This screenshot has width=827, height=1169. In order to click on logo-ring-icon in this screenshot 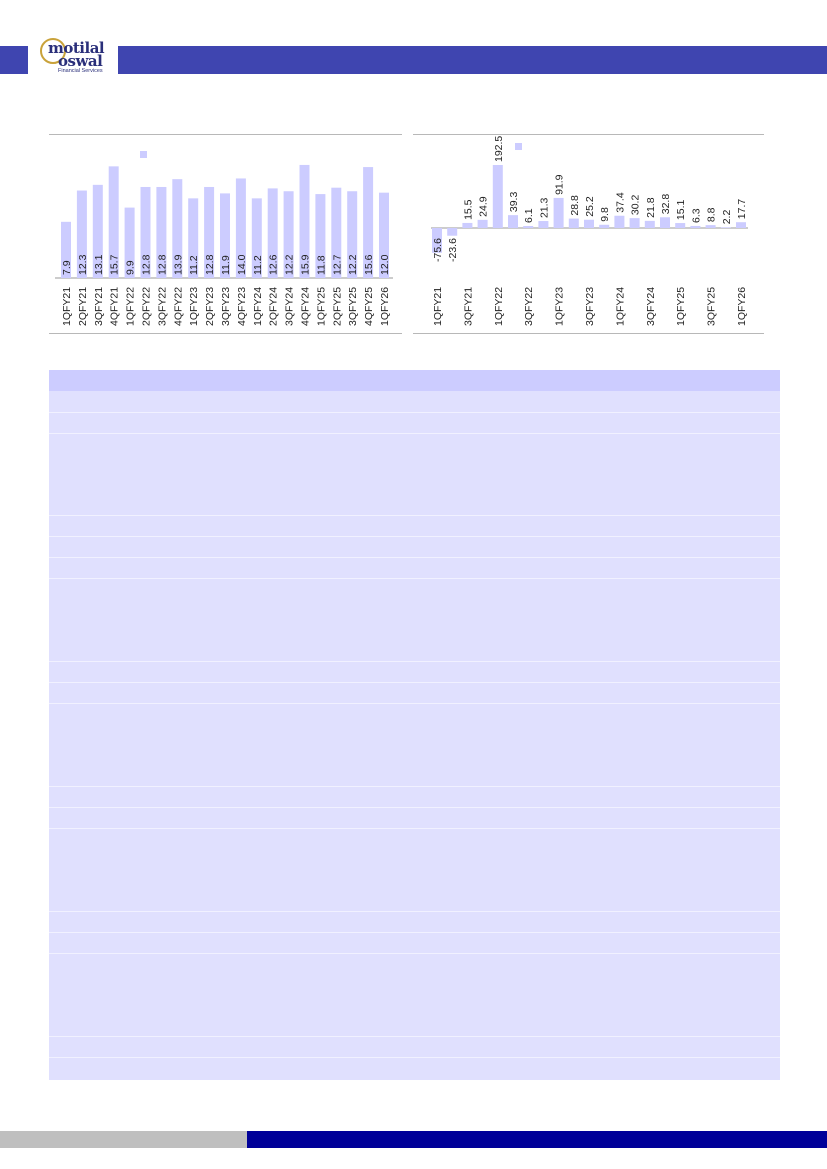, I will do `click(53, 51)`.